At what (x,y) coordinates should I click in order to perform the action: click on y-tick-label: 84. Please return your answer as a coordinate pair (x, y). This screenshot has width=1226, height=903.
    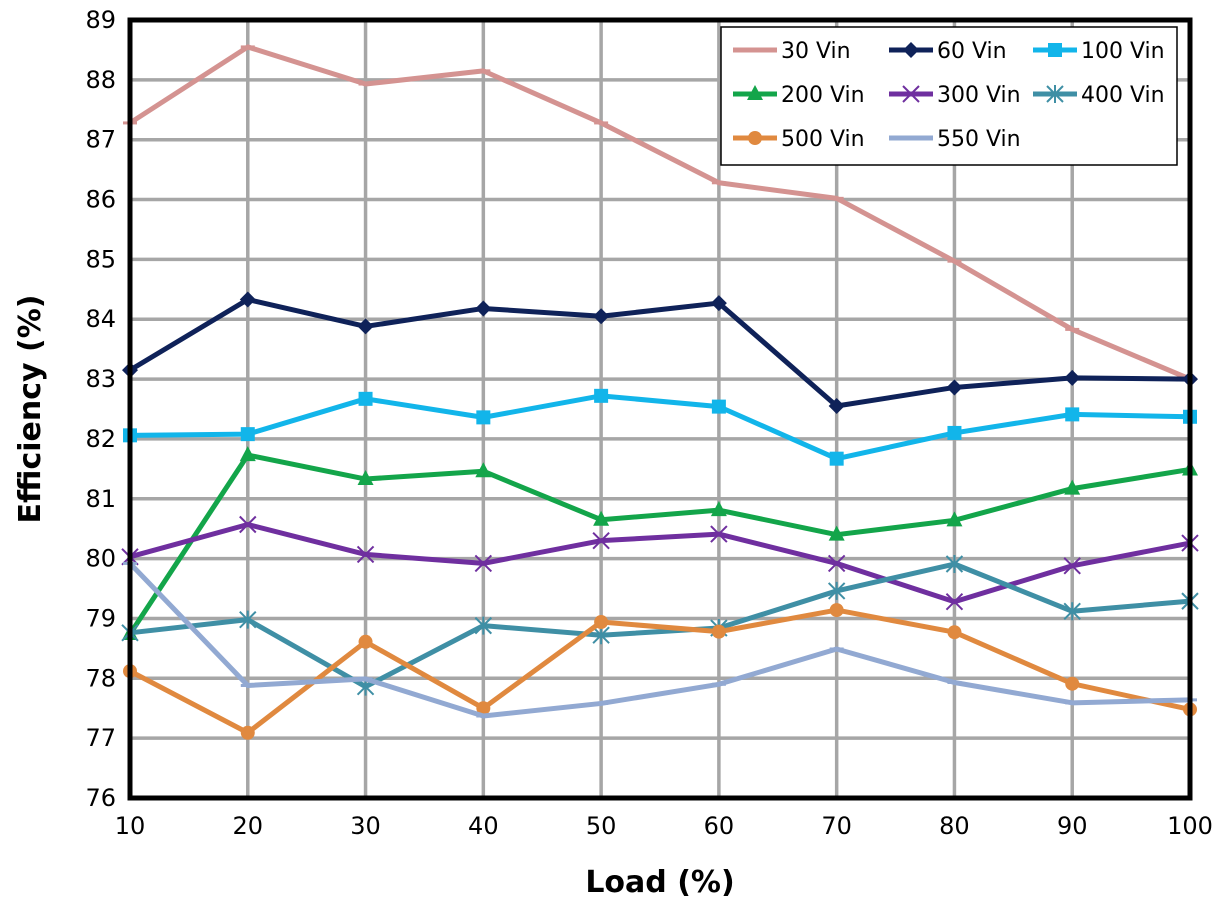
    Looking at the image, I should click on (100, 319).